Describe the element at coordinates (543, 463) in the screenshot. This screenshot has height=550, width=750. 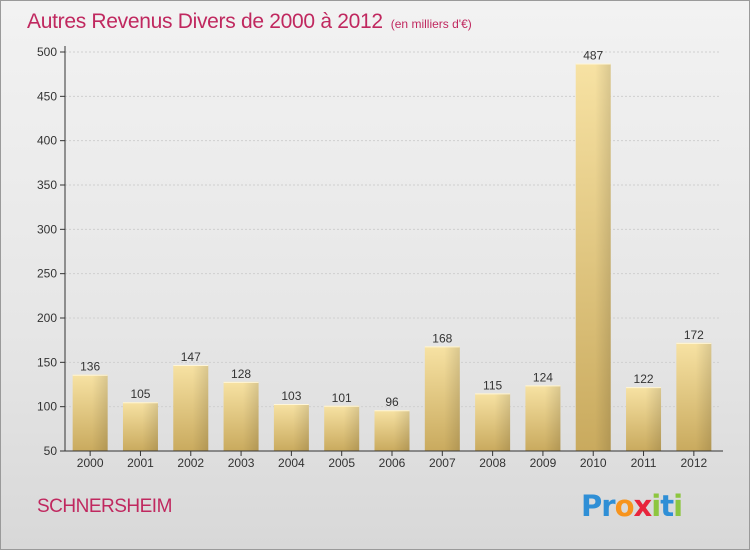
I see `x-tick-label: 2009` at that location.